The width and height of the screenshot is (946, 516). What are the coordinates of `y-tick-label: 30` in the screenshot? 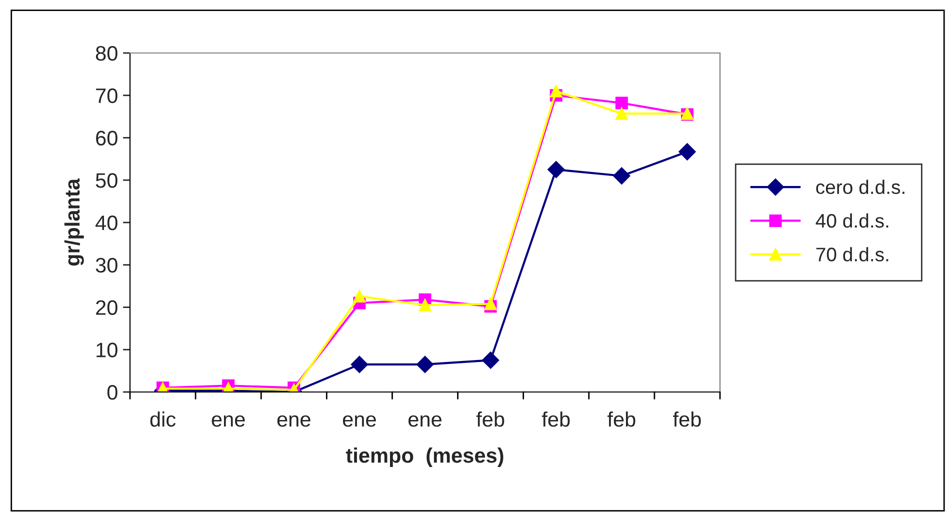 It's located at (107, 265).